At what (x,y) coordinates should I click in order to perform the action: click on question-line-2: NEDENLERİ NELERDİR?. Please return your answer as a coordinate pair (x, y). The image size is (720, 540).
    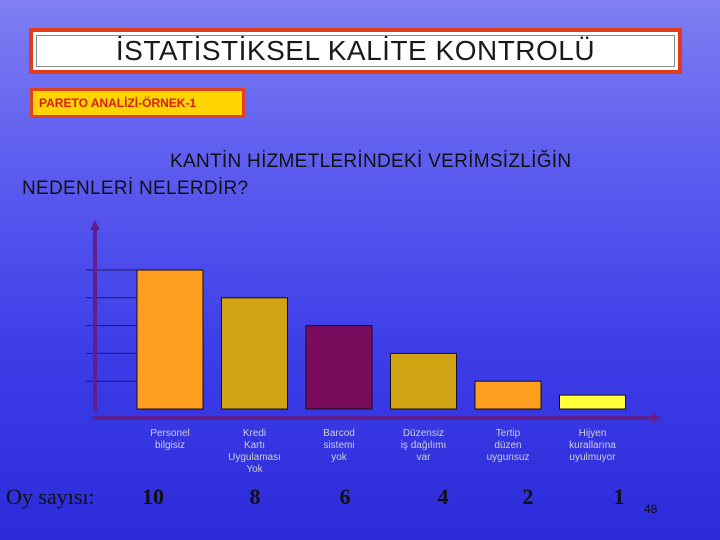
    Looking at the image, I should click on (135, 188).